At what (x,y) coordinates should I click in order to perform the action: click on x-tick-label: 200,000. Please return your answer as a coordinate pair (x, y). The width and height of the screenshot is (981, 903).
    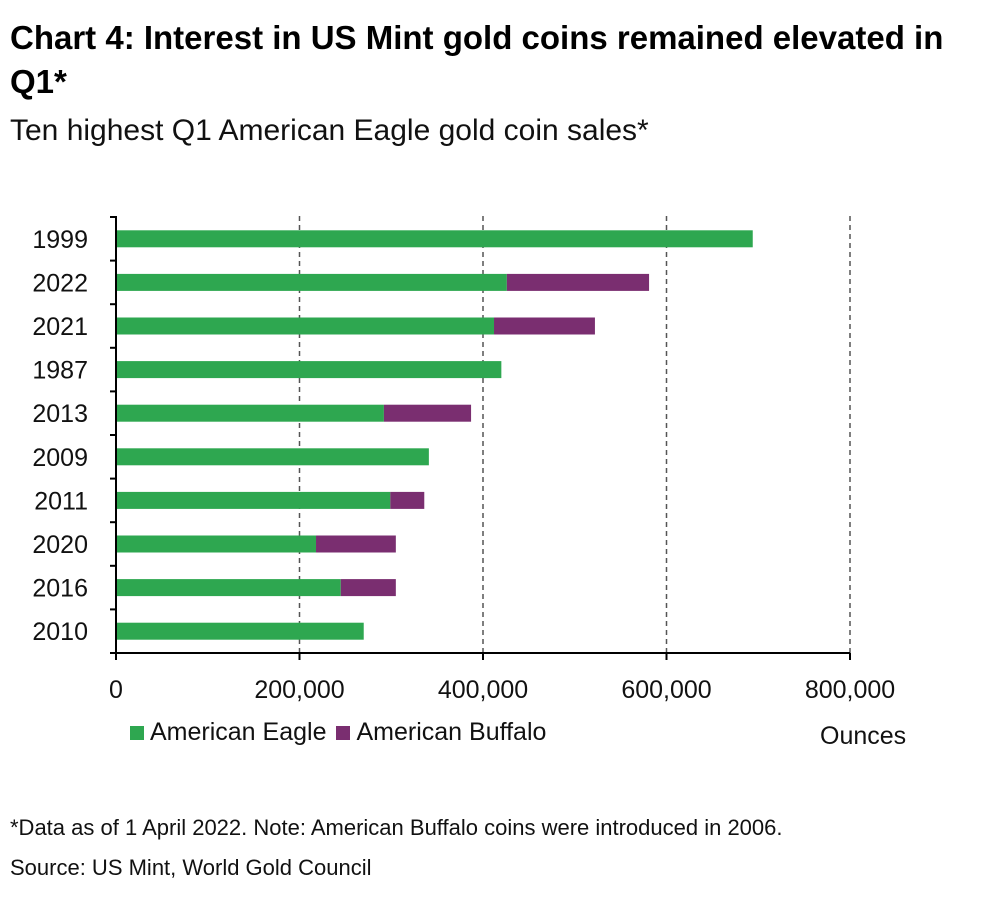
    Looking at the image, I should click on (299, 690).